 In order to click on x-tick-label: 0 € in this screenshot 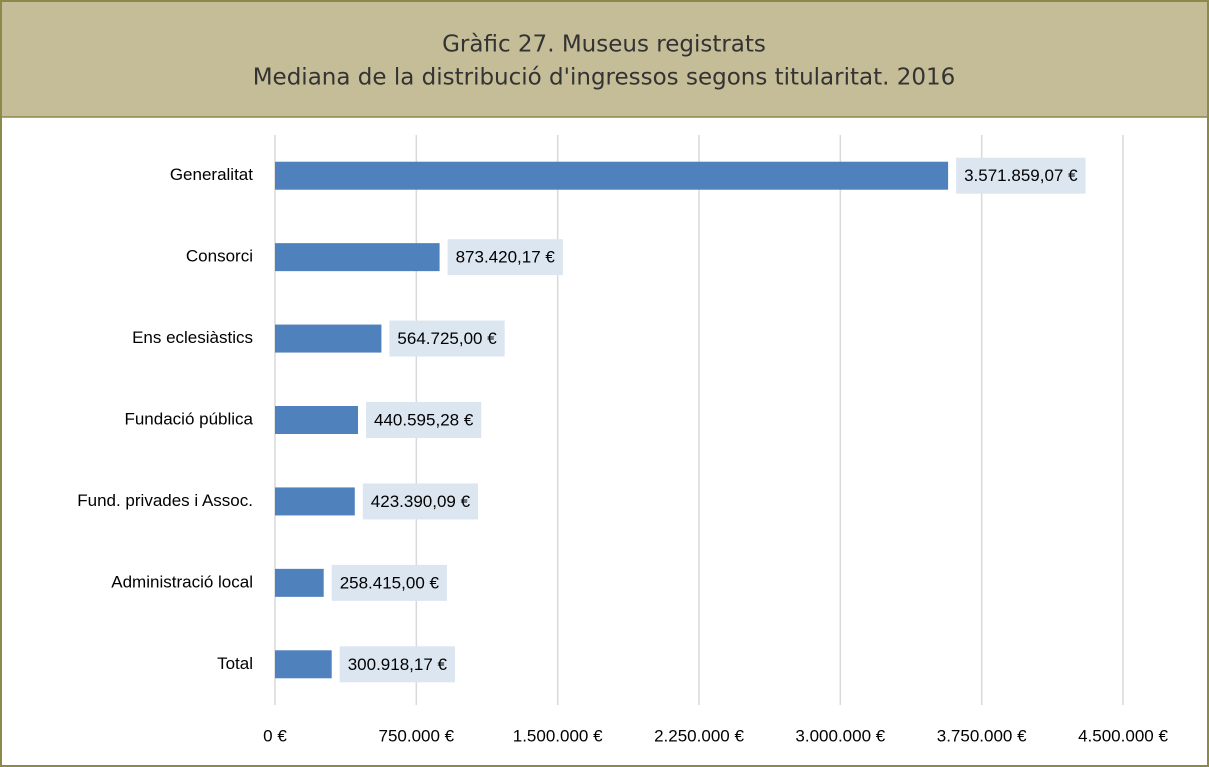, I will do `click(275, 735)`.